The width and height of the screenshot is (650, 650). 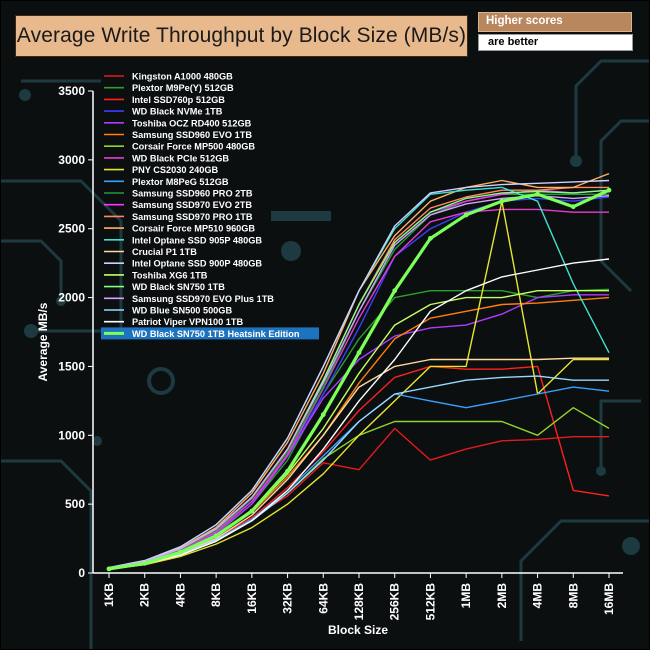 What do you see at coordinates (216, 334) in the screenshot?
I see `legend-label: WD Black SN750 1TB Heatsink Edition` at bounding box center [216, 334].